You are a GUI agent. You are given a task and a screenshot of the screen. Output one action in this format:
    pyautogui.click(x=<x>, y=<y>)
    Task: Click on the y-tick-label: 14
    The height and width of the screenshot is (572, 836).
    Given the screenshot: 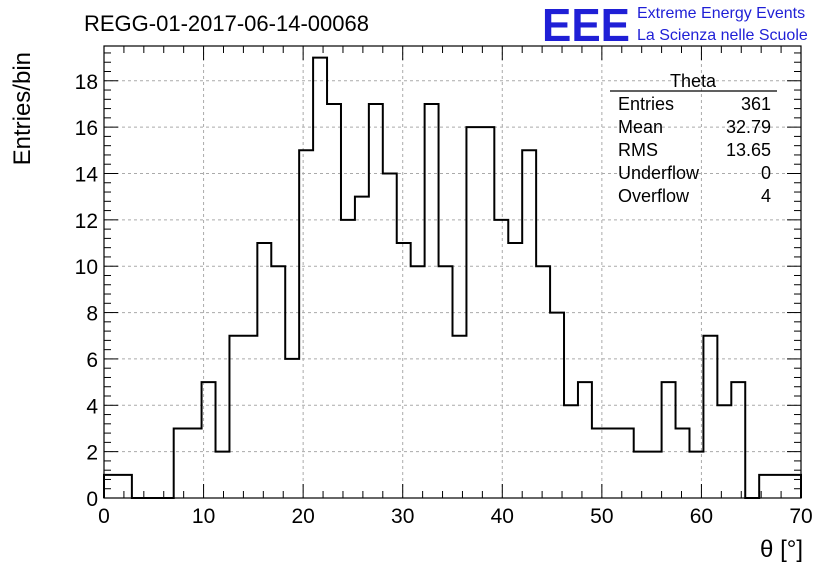 What is the action you would take?
    pyautogui.click(x=87, y=174)
    